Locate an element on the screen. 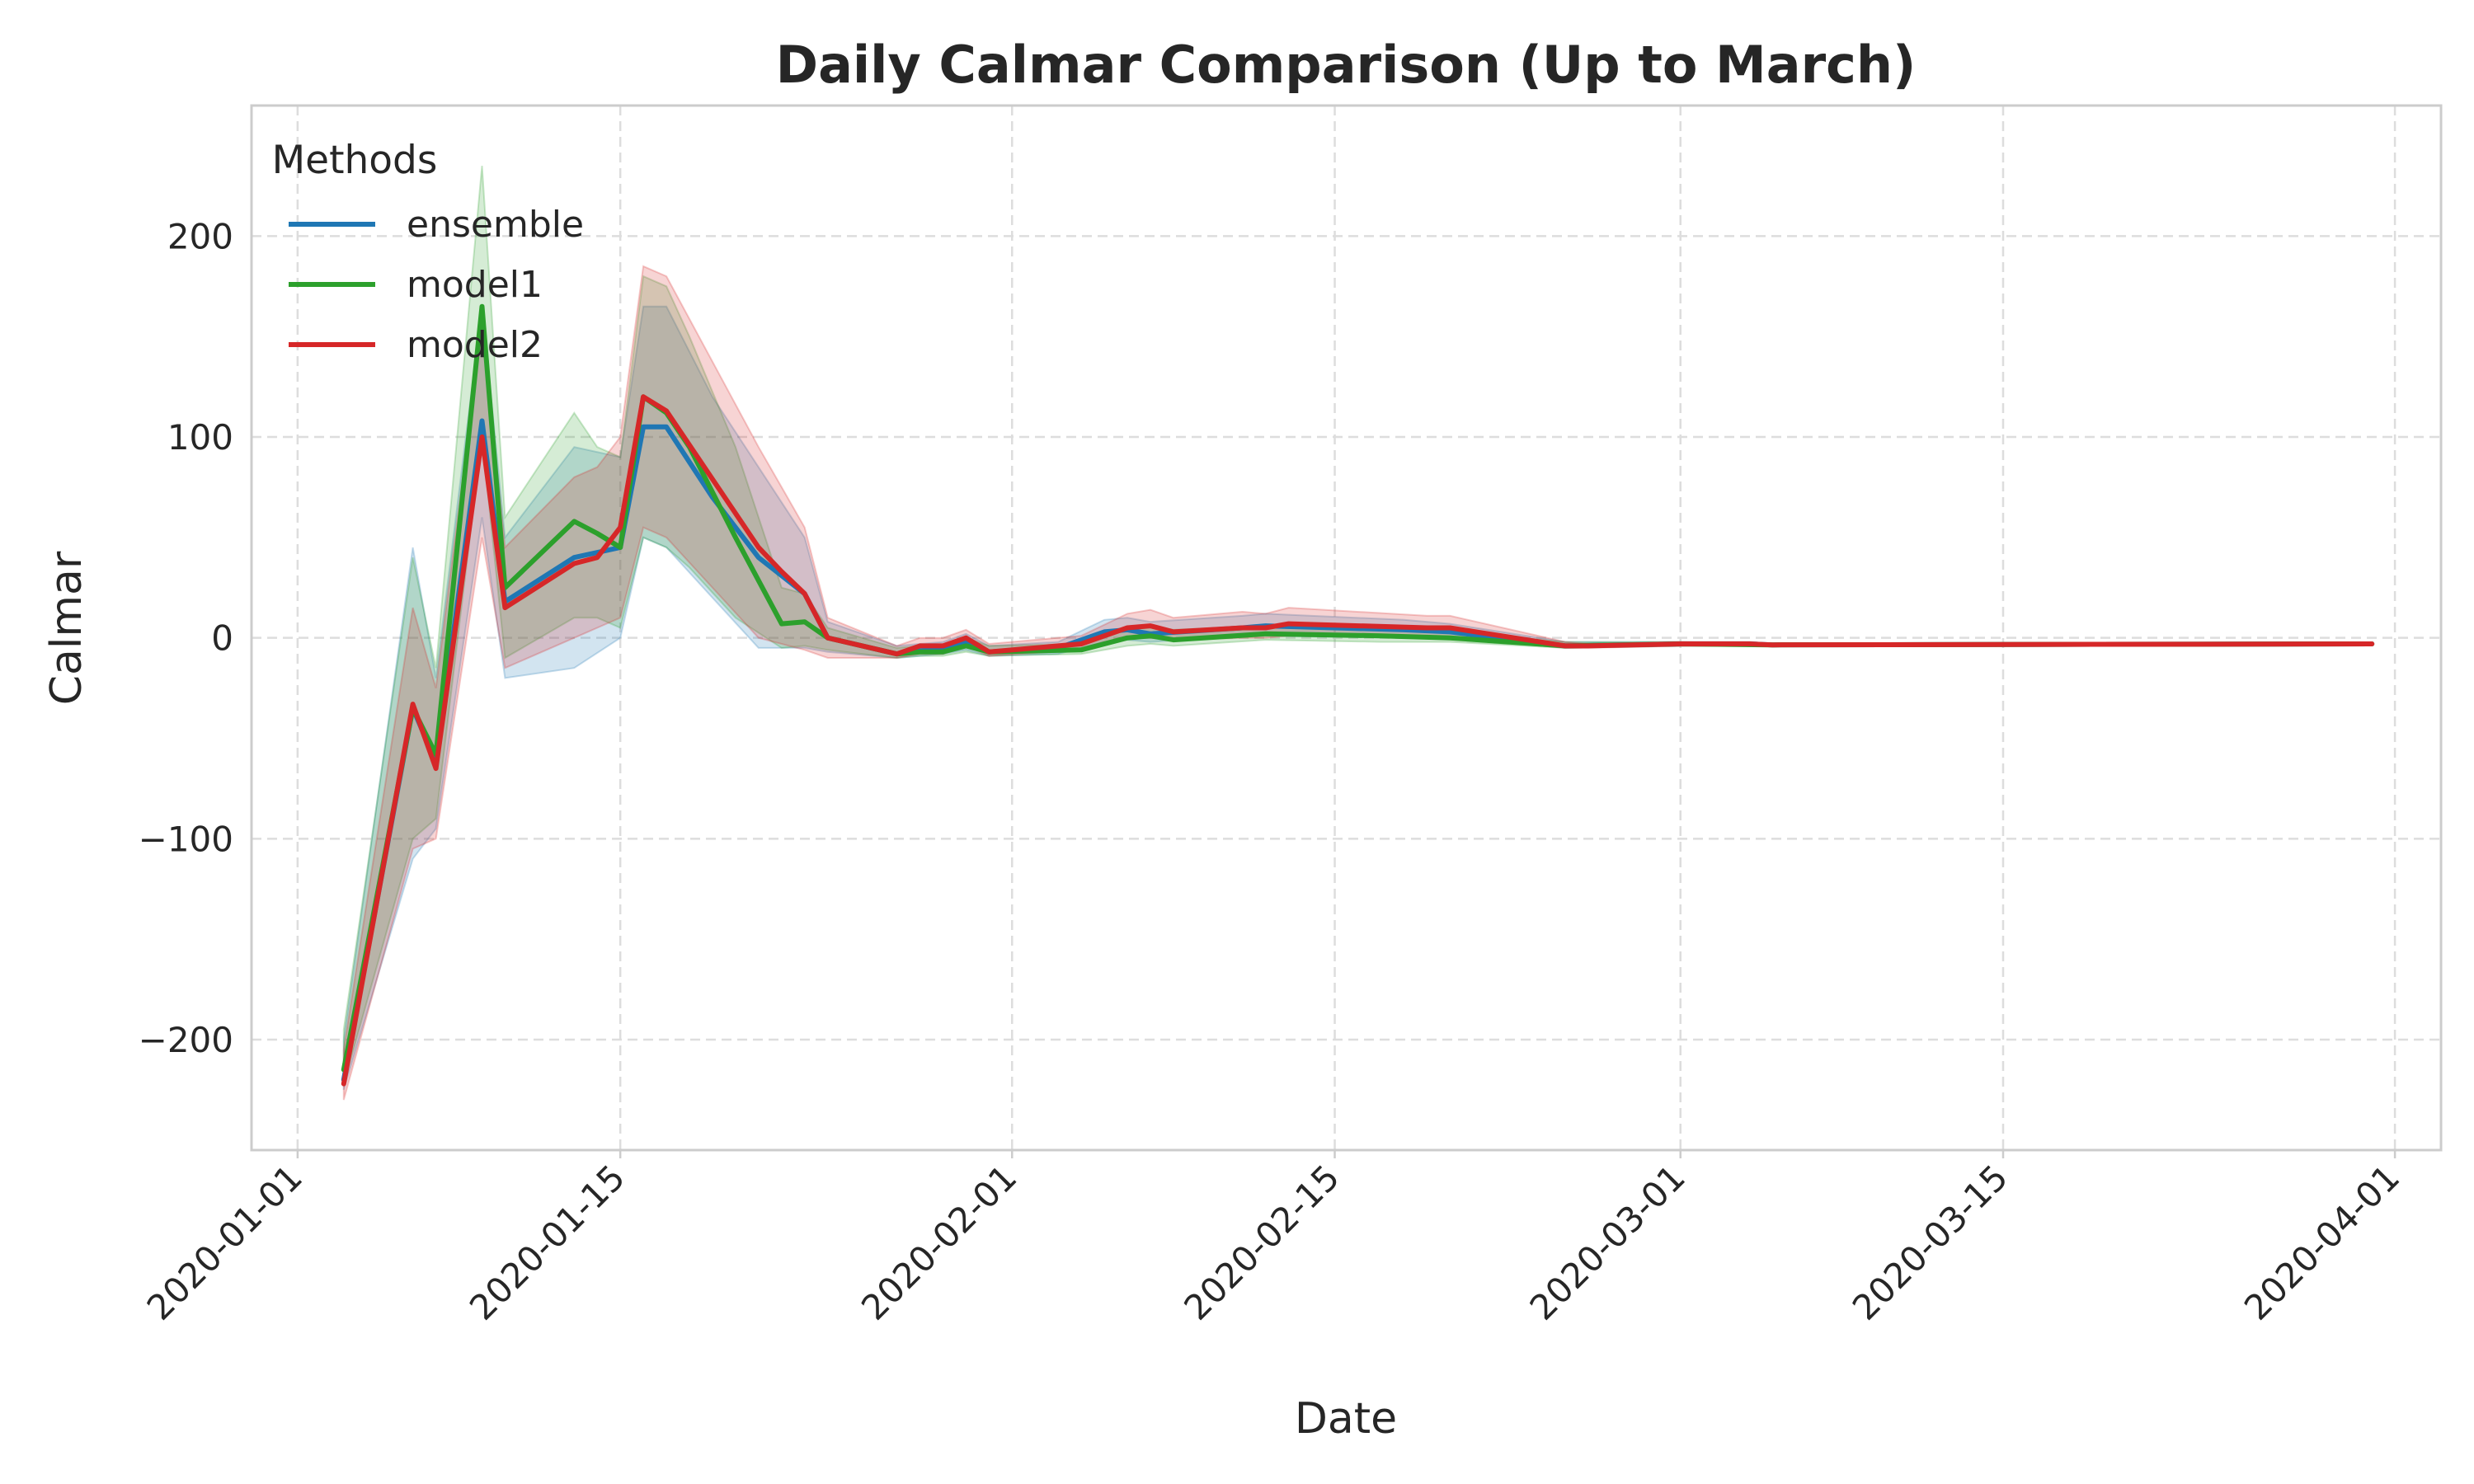 The width and height of the screenshot is (2474, 1484). y-tick-label: 100 is located at coordinates (200, 437).